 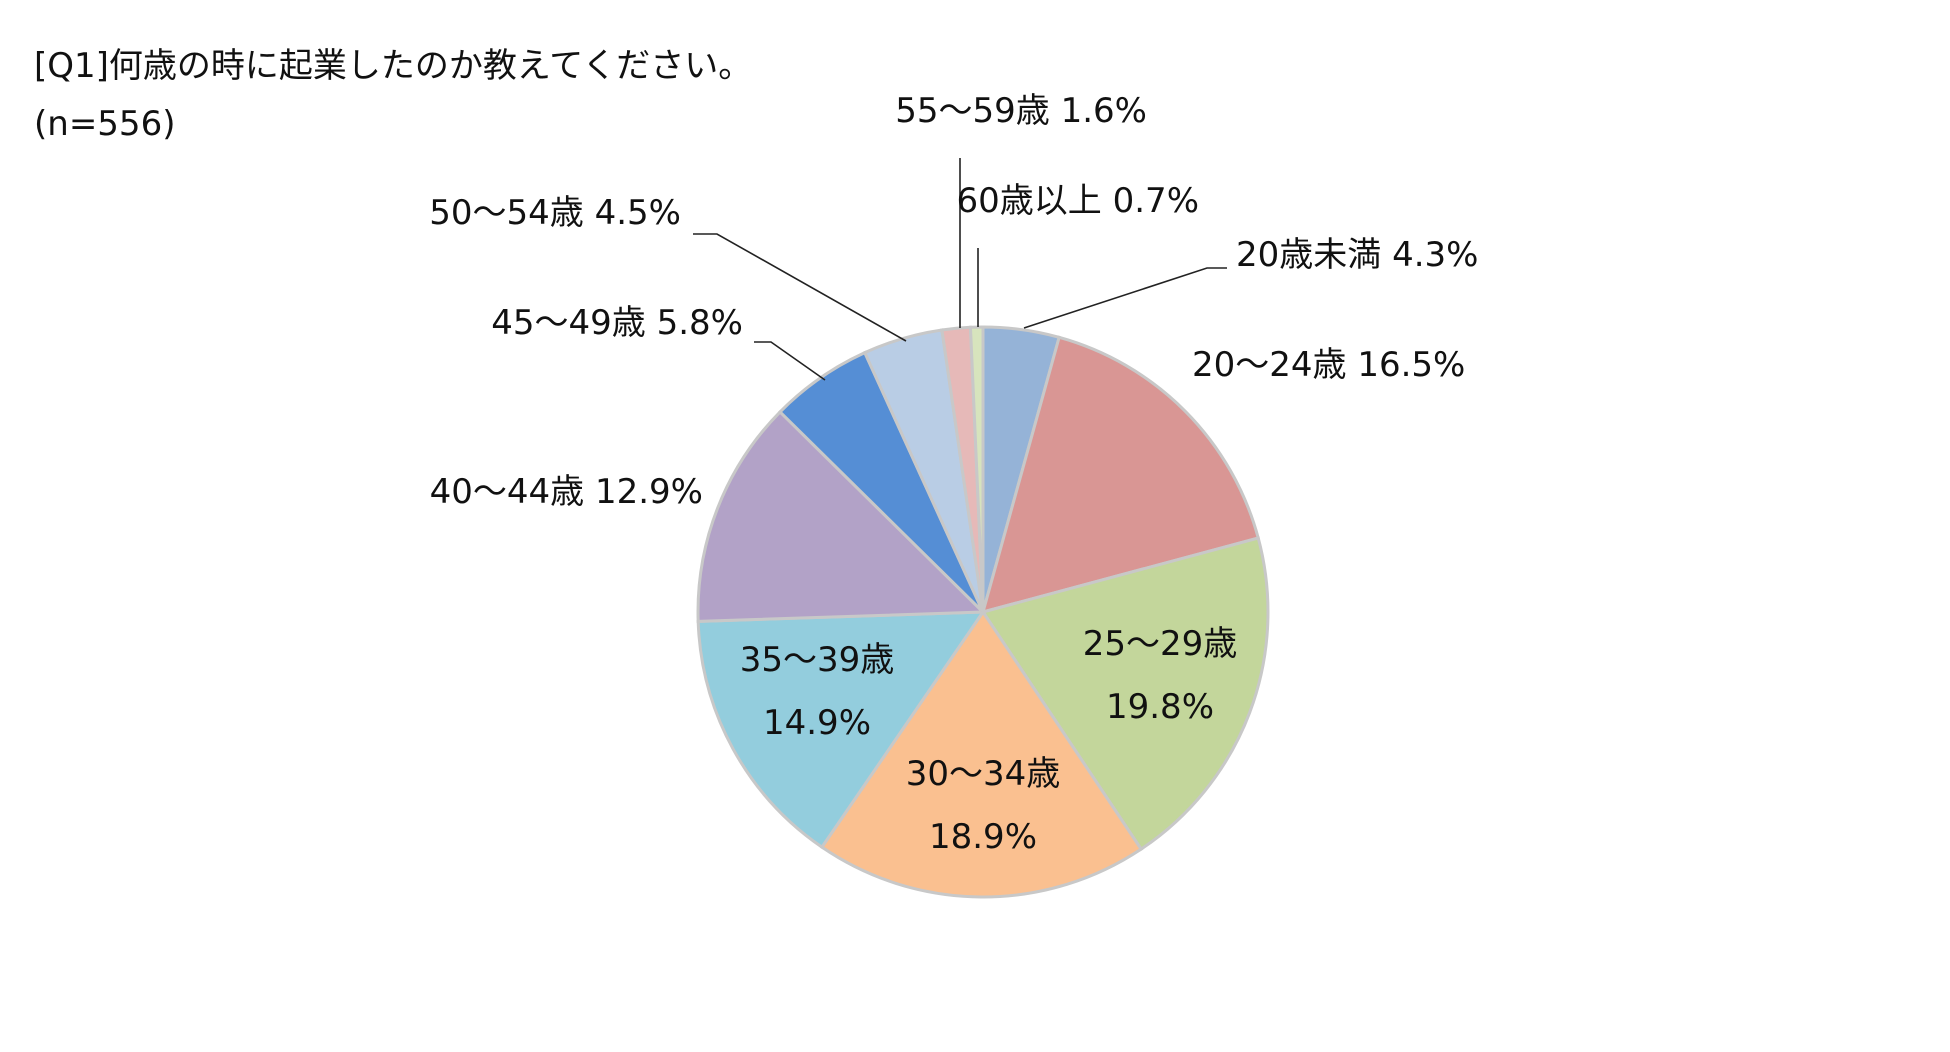 What do you see at coordinates (817, 723) in the screenshot?
I see `slice-label-value: 14.9%` at bounding box center [817, 723].